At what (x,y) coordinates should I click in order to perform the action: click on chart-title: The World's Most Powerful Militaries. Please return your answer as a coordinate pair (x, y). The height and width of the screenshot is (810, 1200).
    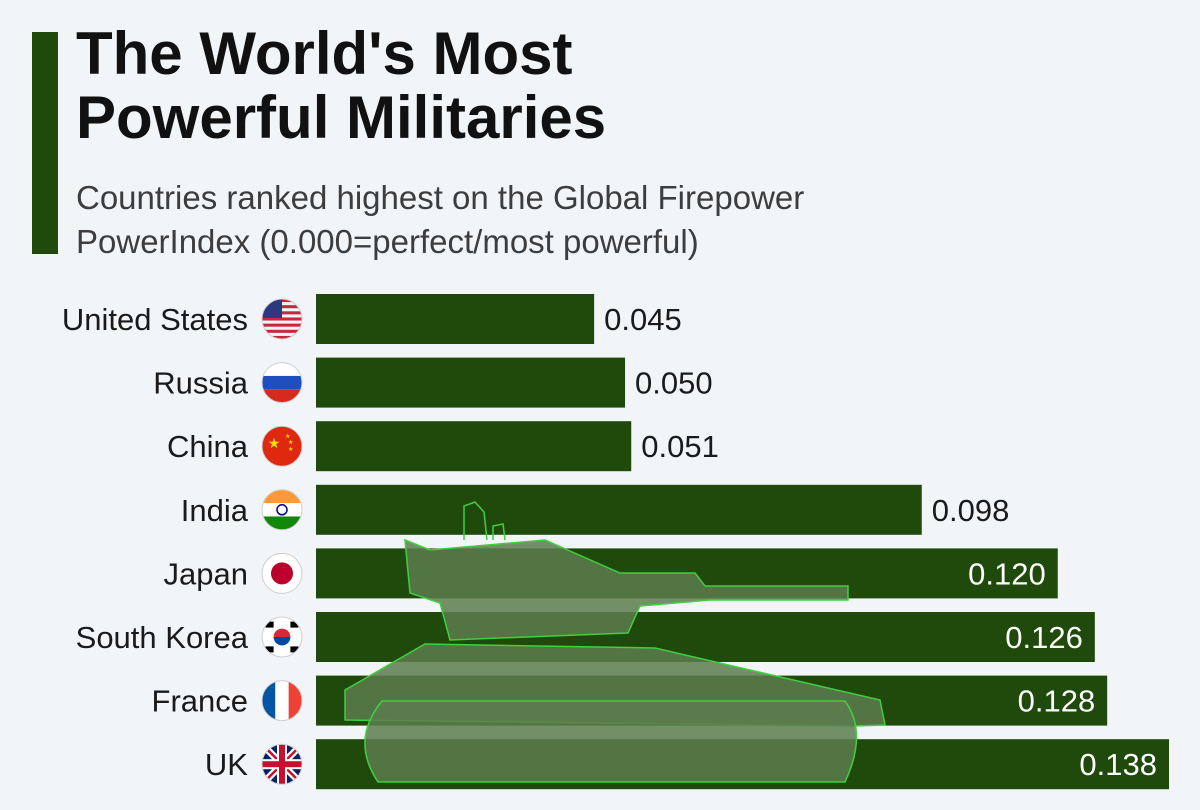
    Looking at the image, I should click on (526, 86).